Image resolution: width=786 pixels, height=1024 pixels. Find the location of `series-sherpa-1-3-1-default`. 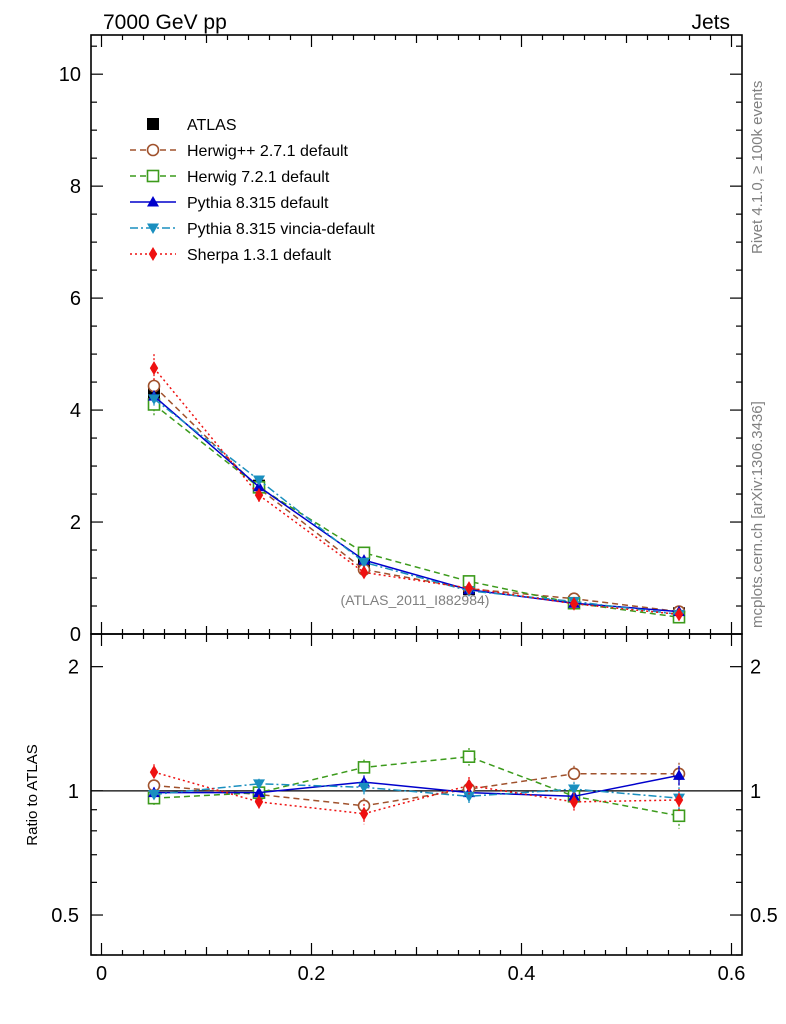

series-sherpa-1-3-1-default is located at coordinates (416, 794).